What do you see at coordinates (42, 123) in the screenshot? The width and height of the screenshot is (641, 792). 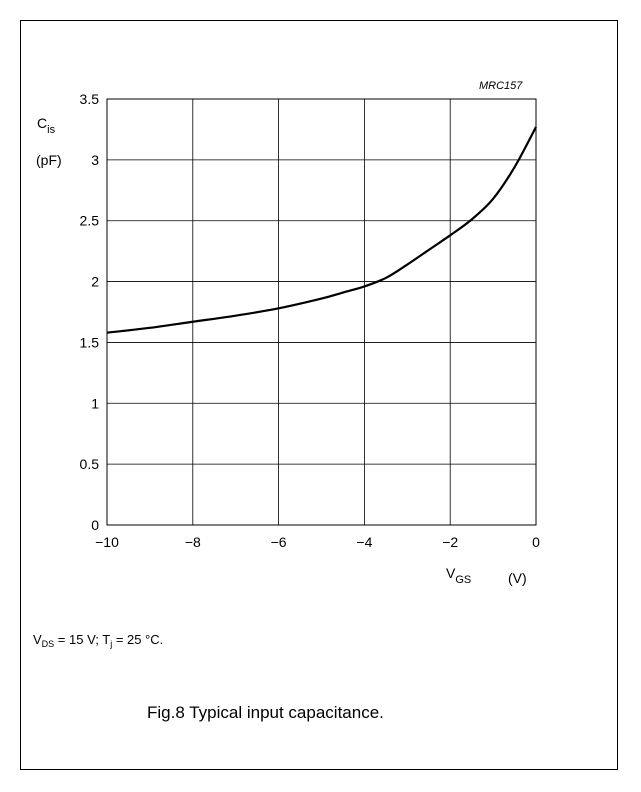 I see `y-axis-label-main: C` at bounding box center [42, 123].